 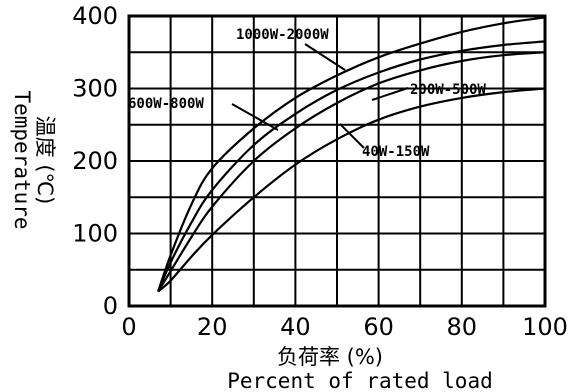 I want to click on x-tick-label: 60, so click(x=378, y=327).